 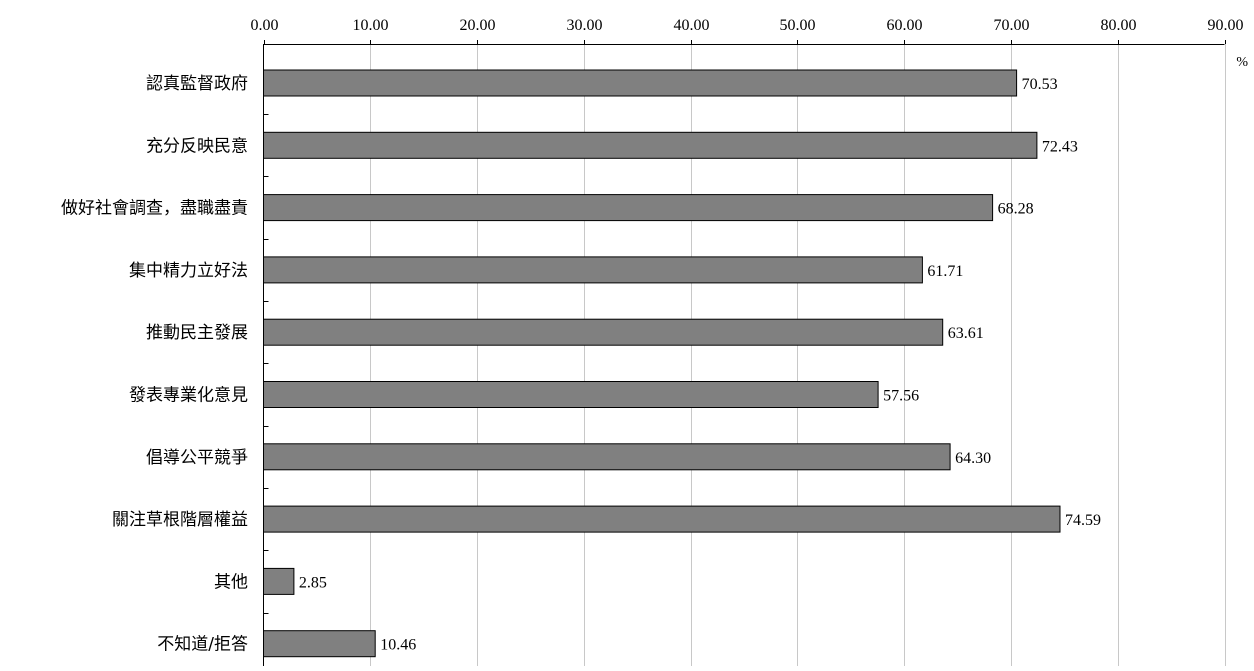 I want to click on bar-value-label: 72.43, so click(x=1060, y=146).